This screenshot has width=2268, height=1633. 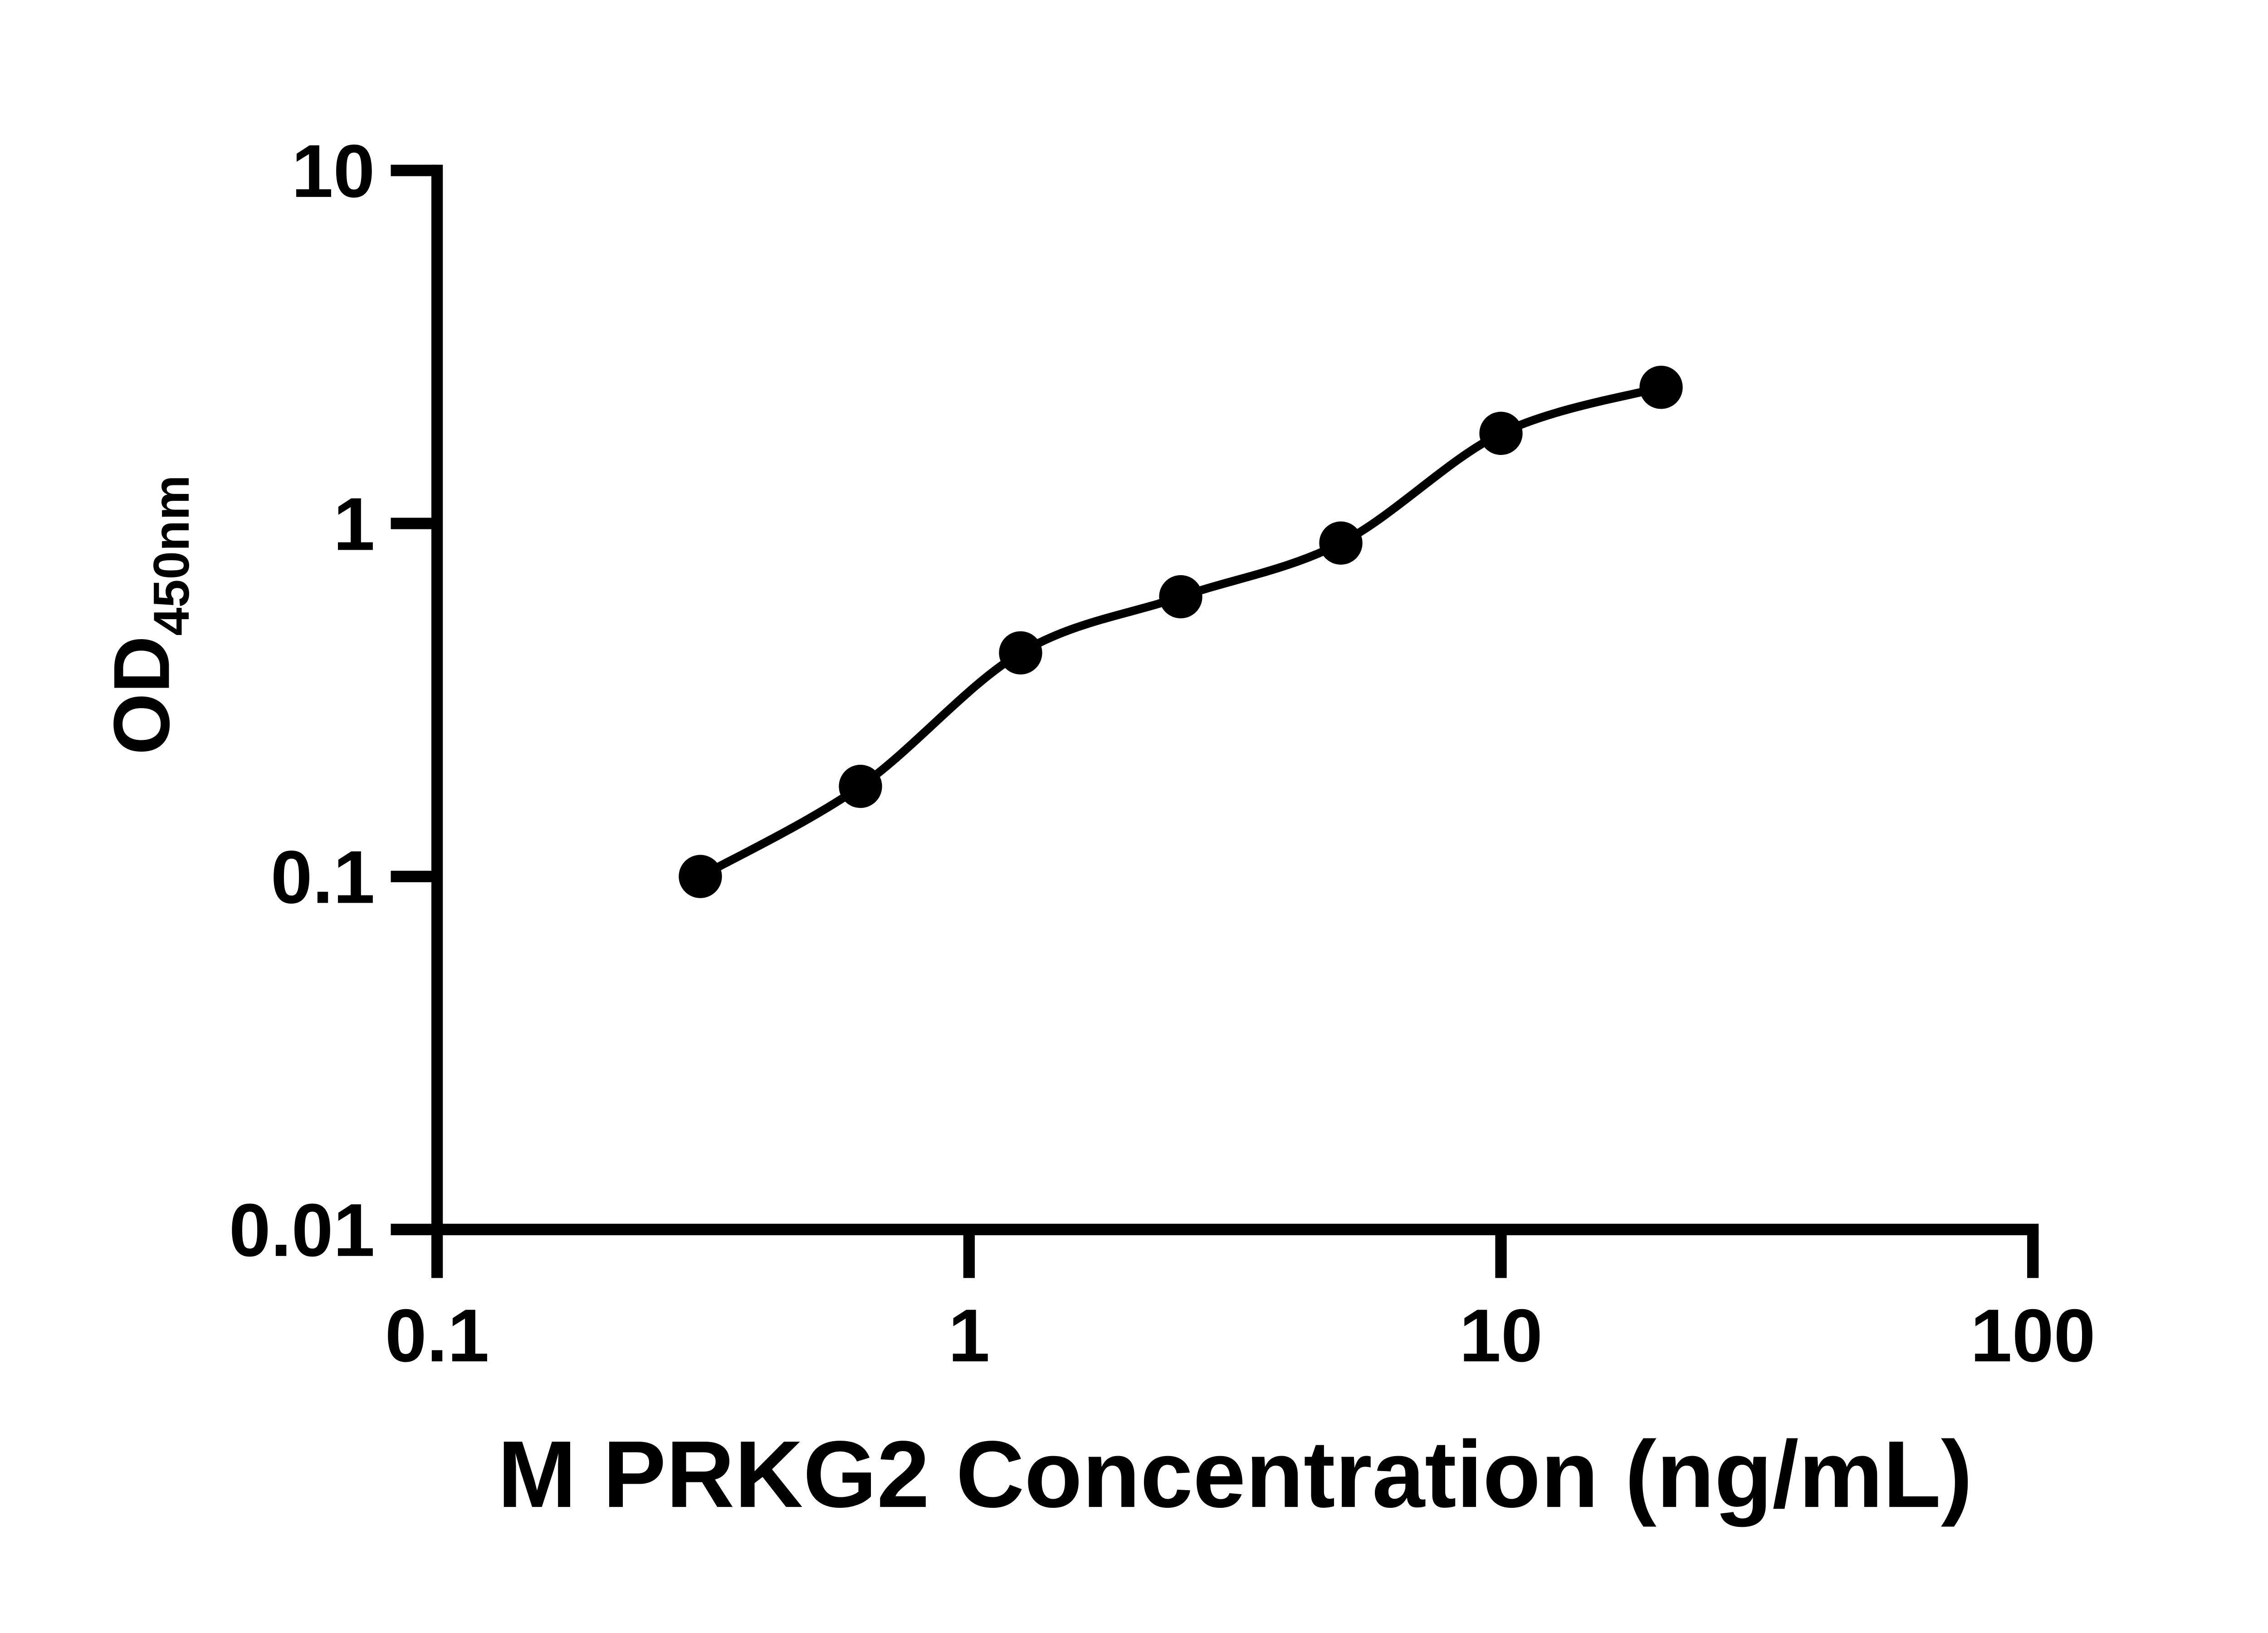 What do you see at coordinates (414, 699) in the screenshot?
I see `y-axis-ticks` at bounding box center [414, 699].